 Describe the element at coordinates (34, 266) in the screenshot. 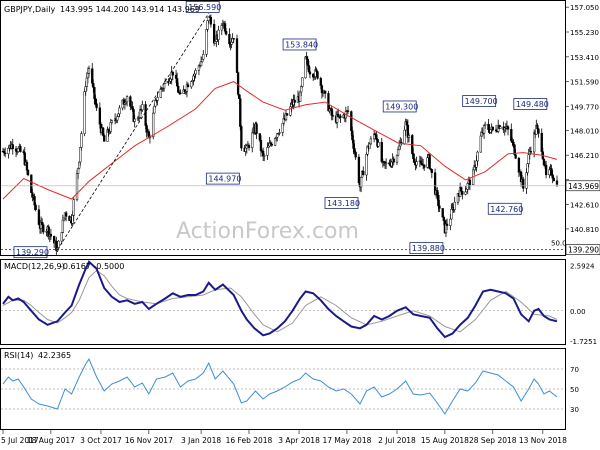

I see `macd-title: MACD(12,26,9)` at that location.